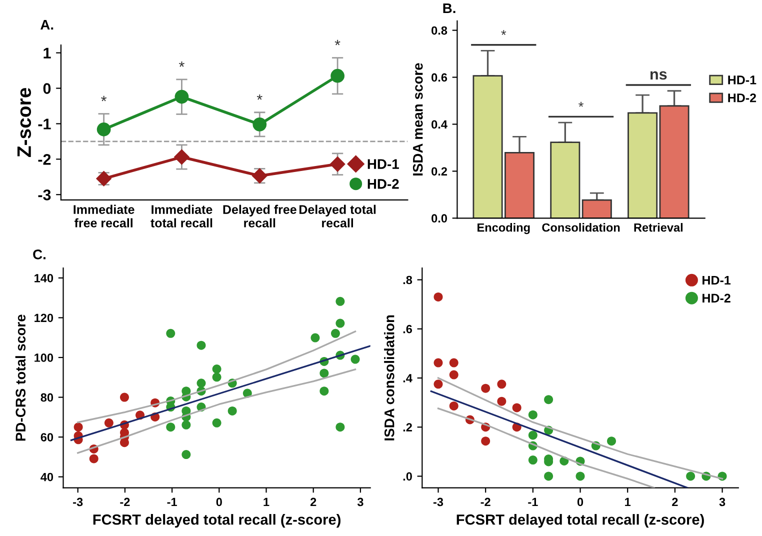  Describe the element at coordinates (44, 194) in the screenshot. I see `y-tick-label: -3` at that location.